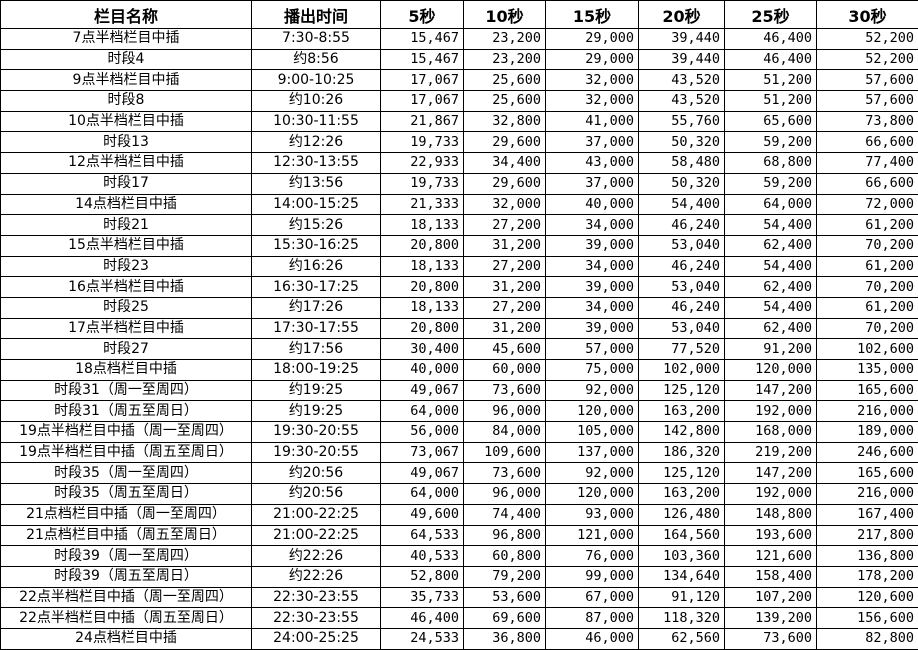 This screenshot has width=918, height=650. What do you see at coordinates (592, 390) in the screenshot?
I see `price-cell: 92,000` at bounding box center [592, 390].